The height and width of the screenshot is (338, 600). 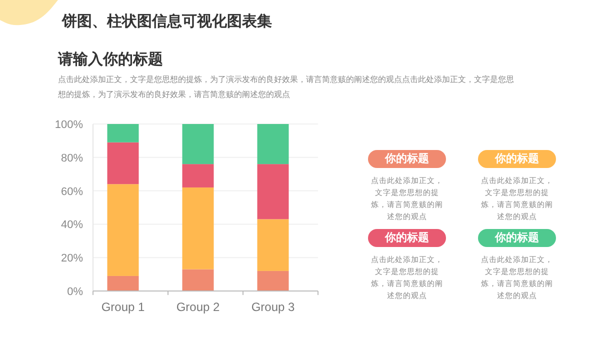 What do you see at coordinates (69, 125) in the screenshot?
I see `y-tick-label: 100%` at bounding box center [69, 125].